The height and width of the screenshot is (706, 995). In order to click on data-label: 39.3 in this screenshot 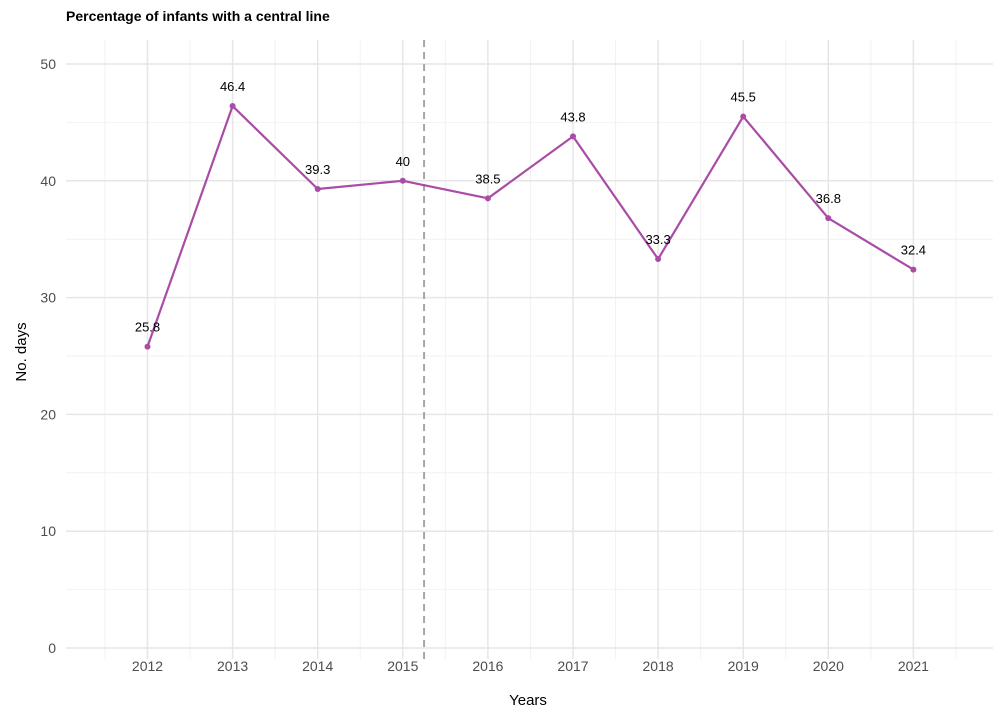, I will do `click(317, 169)`.